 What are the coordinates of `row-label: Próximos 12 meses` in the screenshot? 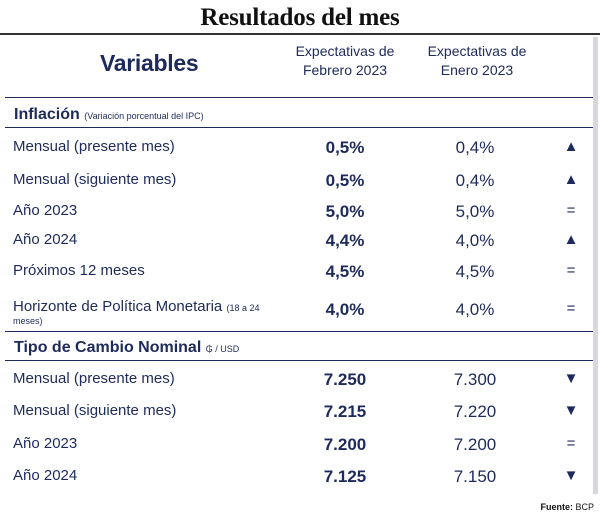 It's located at (79, 270).